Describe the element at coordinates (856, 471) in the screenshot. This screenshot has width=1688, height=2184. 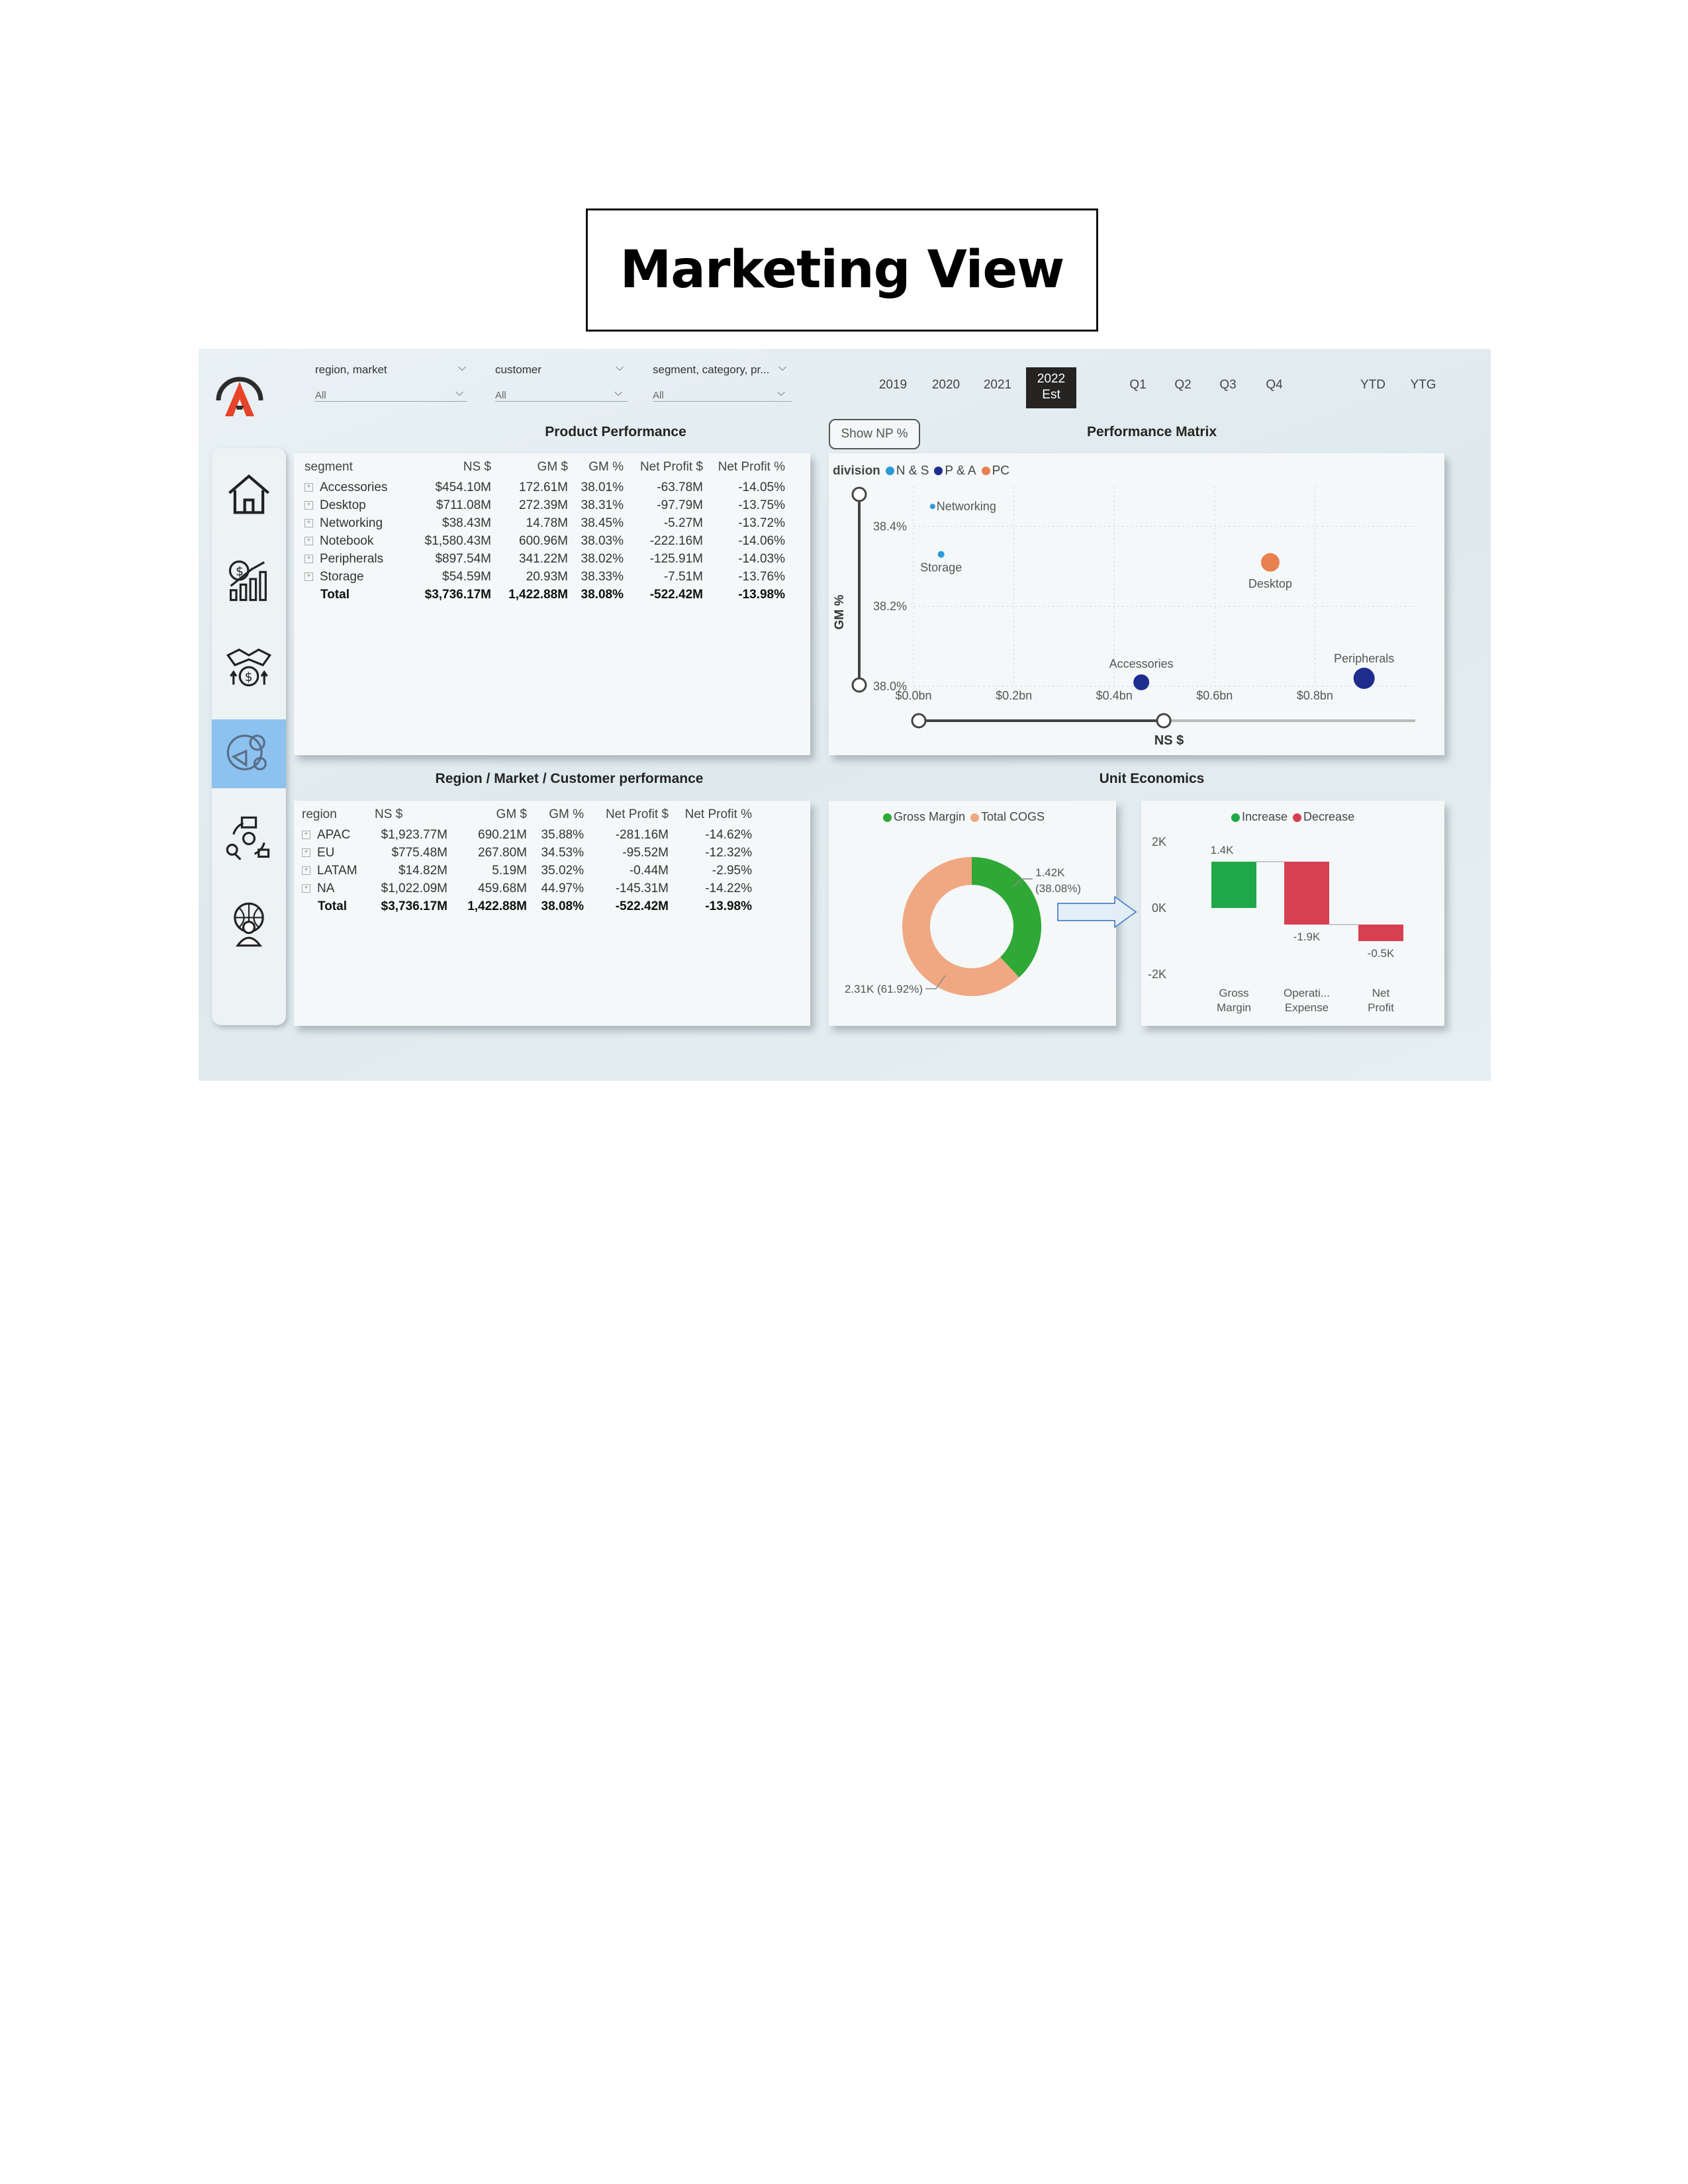
I see `legend-title: division` at that location.